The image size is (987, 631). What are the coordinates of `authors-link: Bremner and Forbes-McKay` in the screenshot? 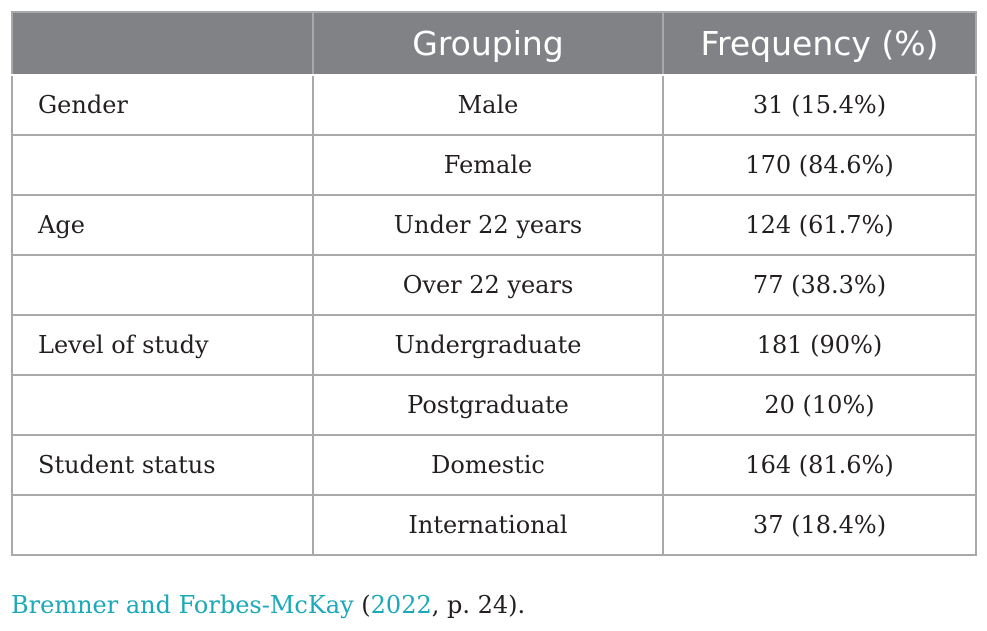 It's located at (182, 605).